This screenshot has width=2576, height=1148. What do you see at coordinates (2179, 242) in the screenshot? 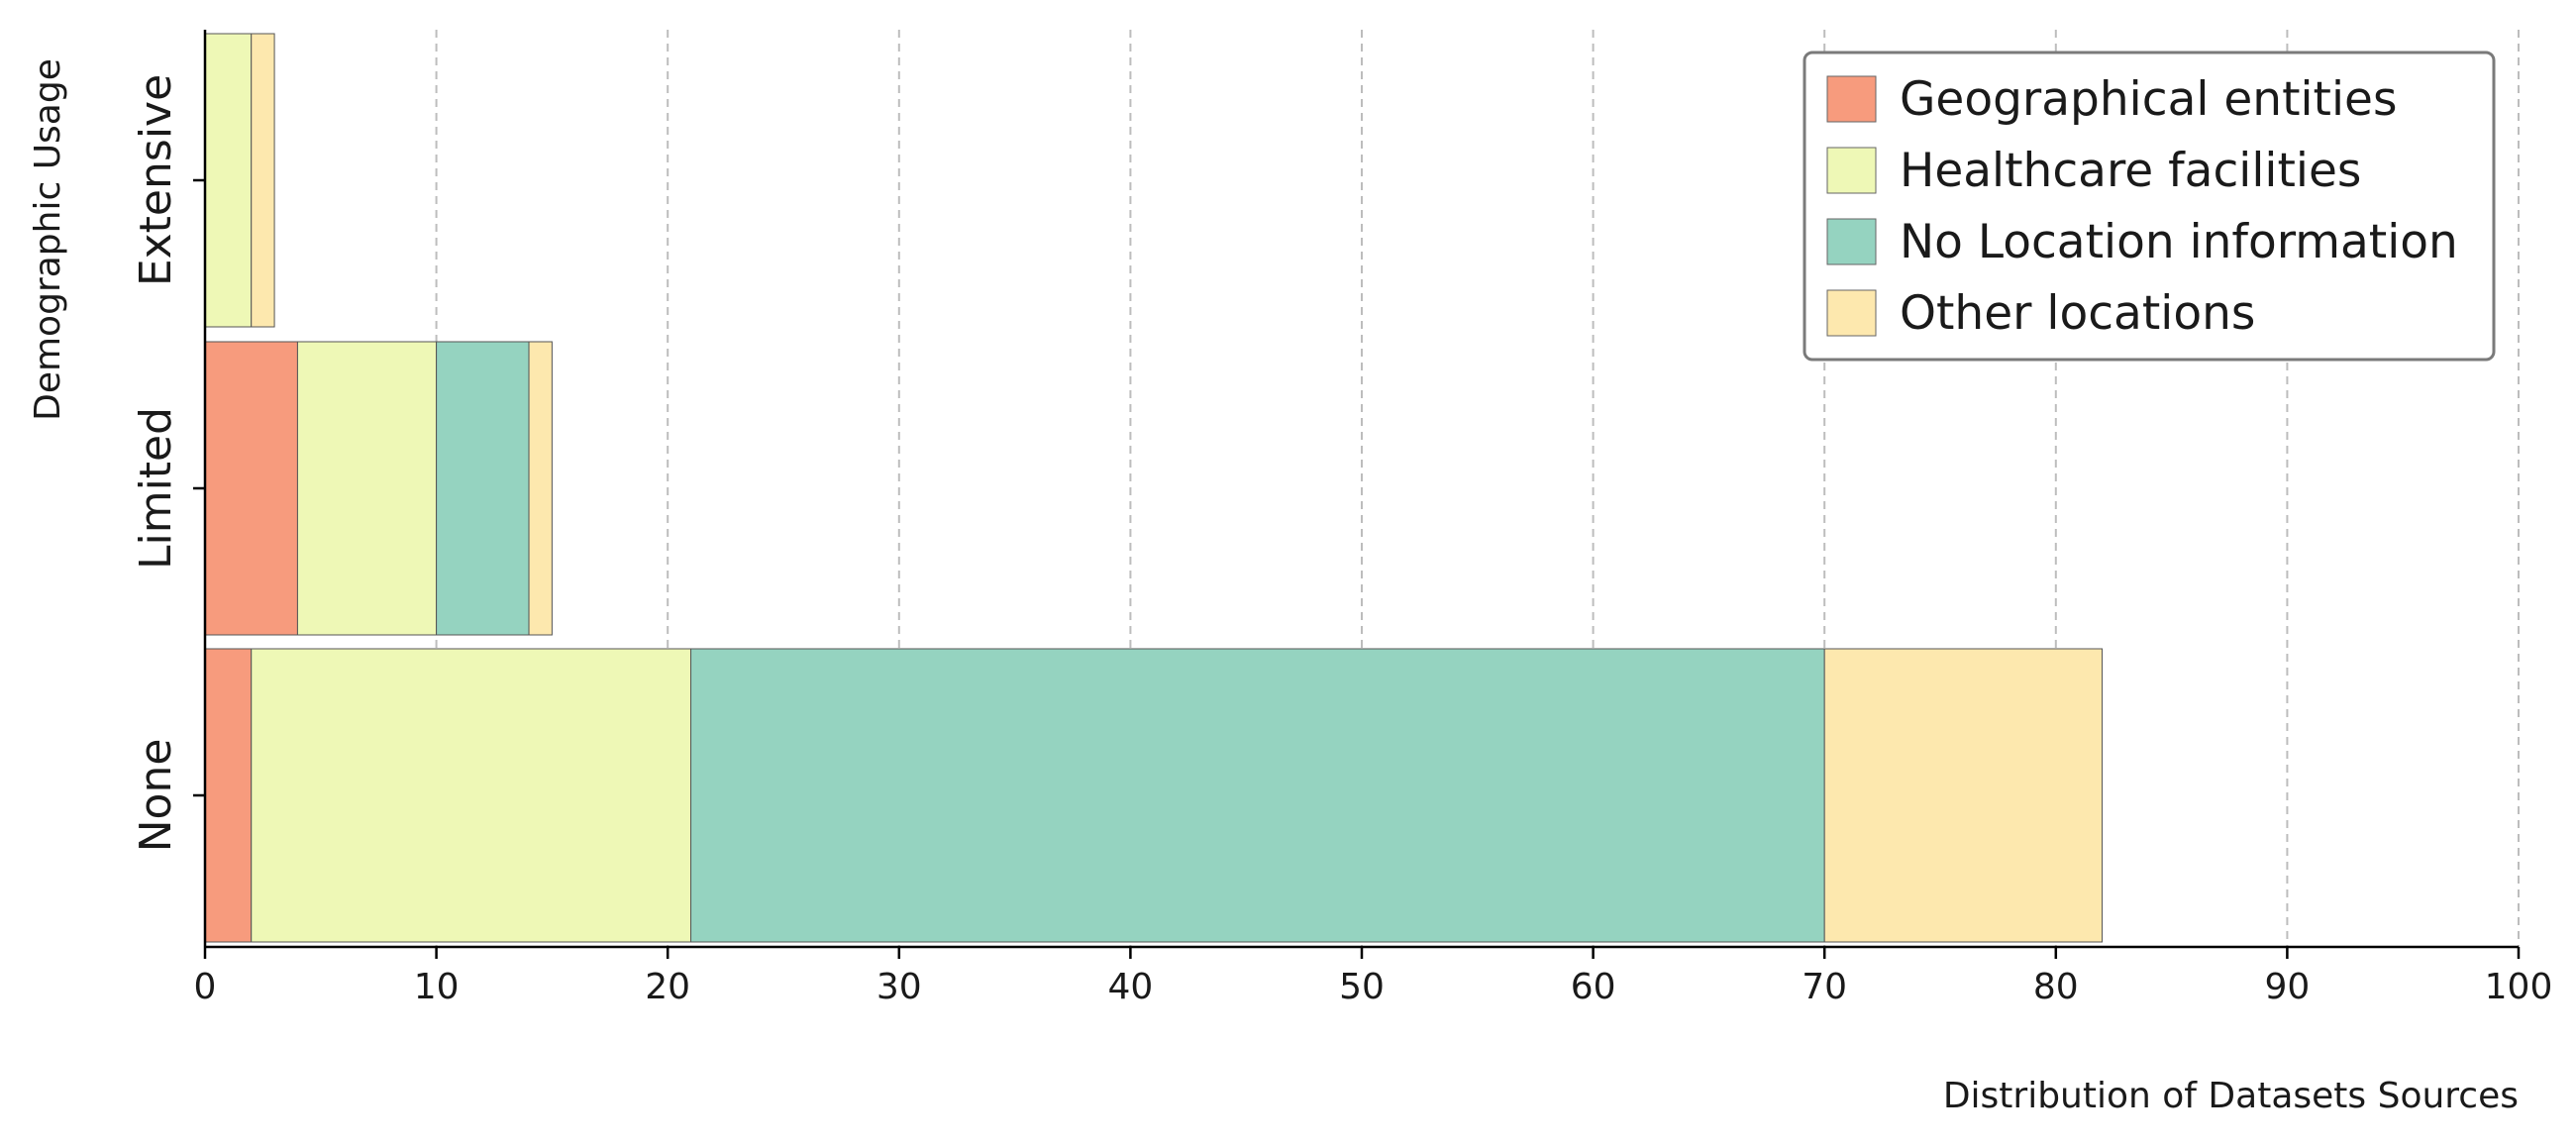
I see `legend-label-2: No Location information` at bounding box center [2179, 242].